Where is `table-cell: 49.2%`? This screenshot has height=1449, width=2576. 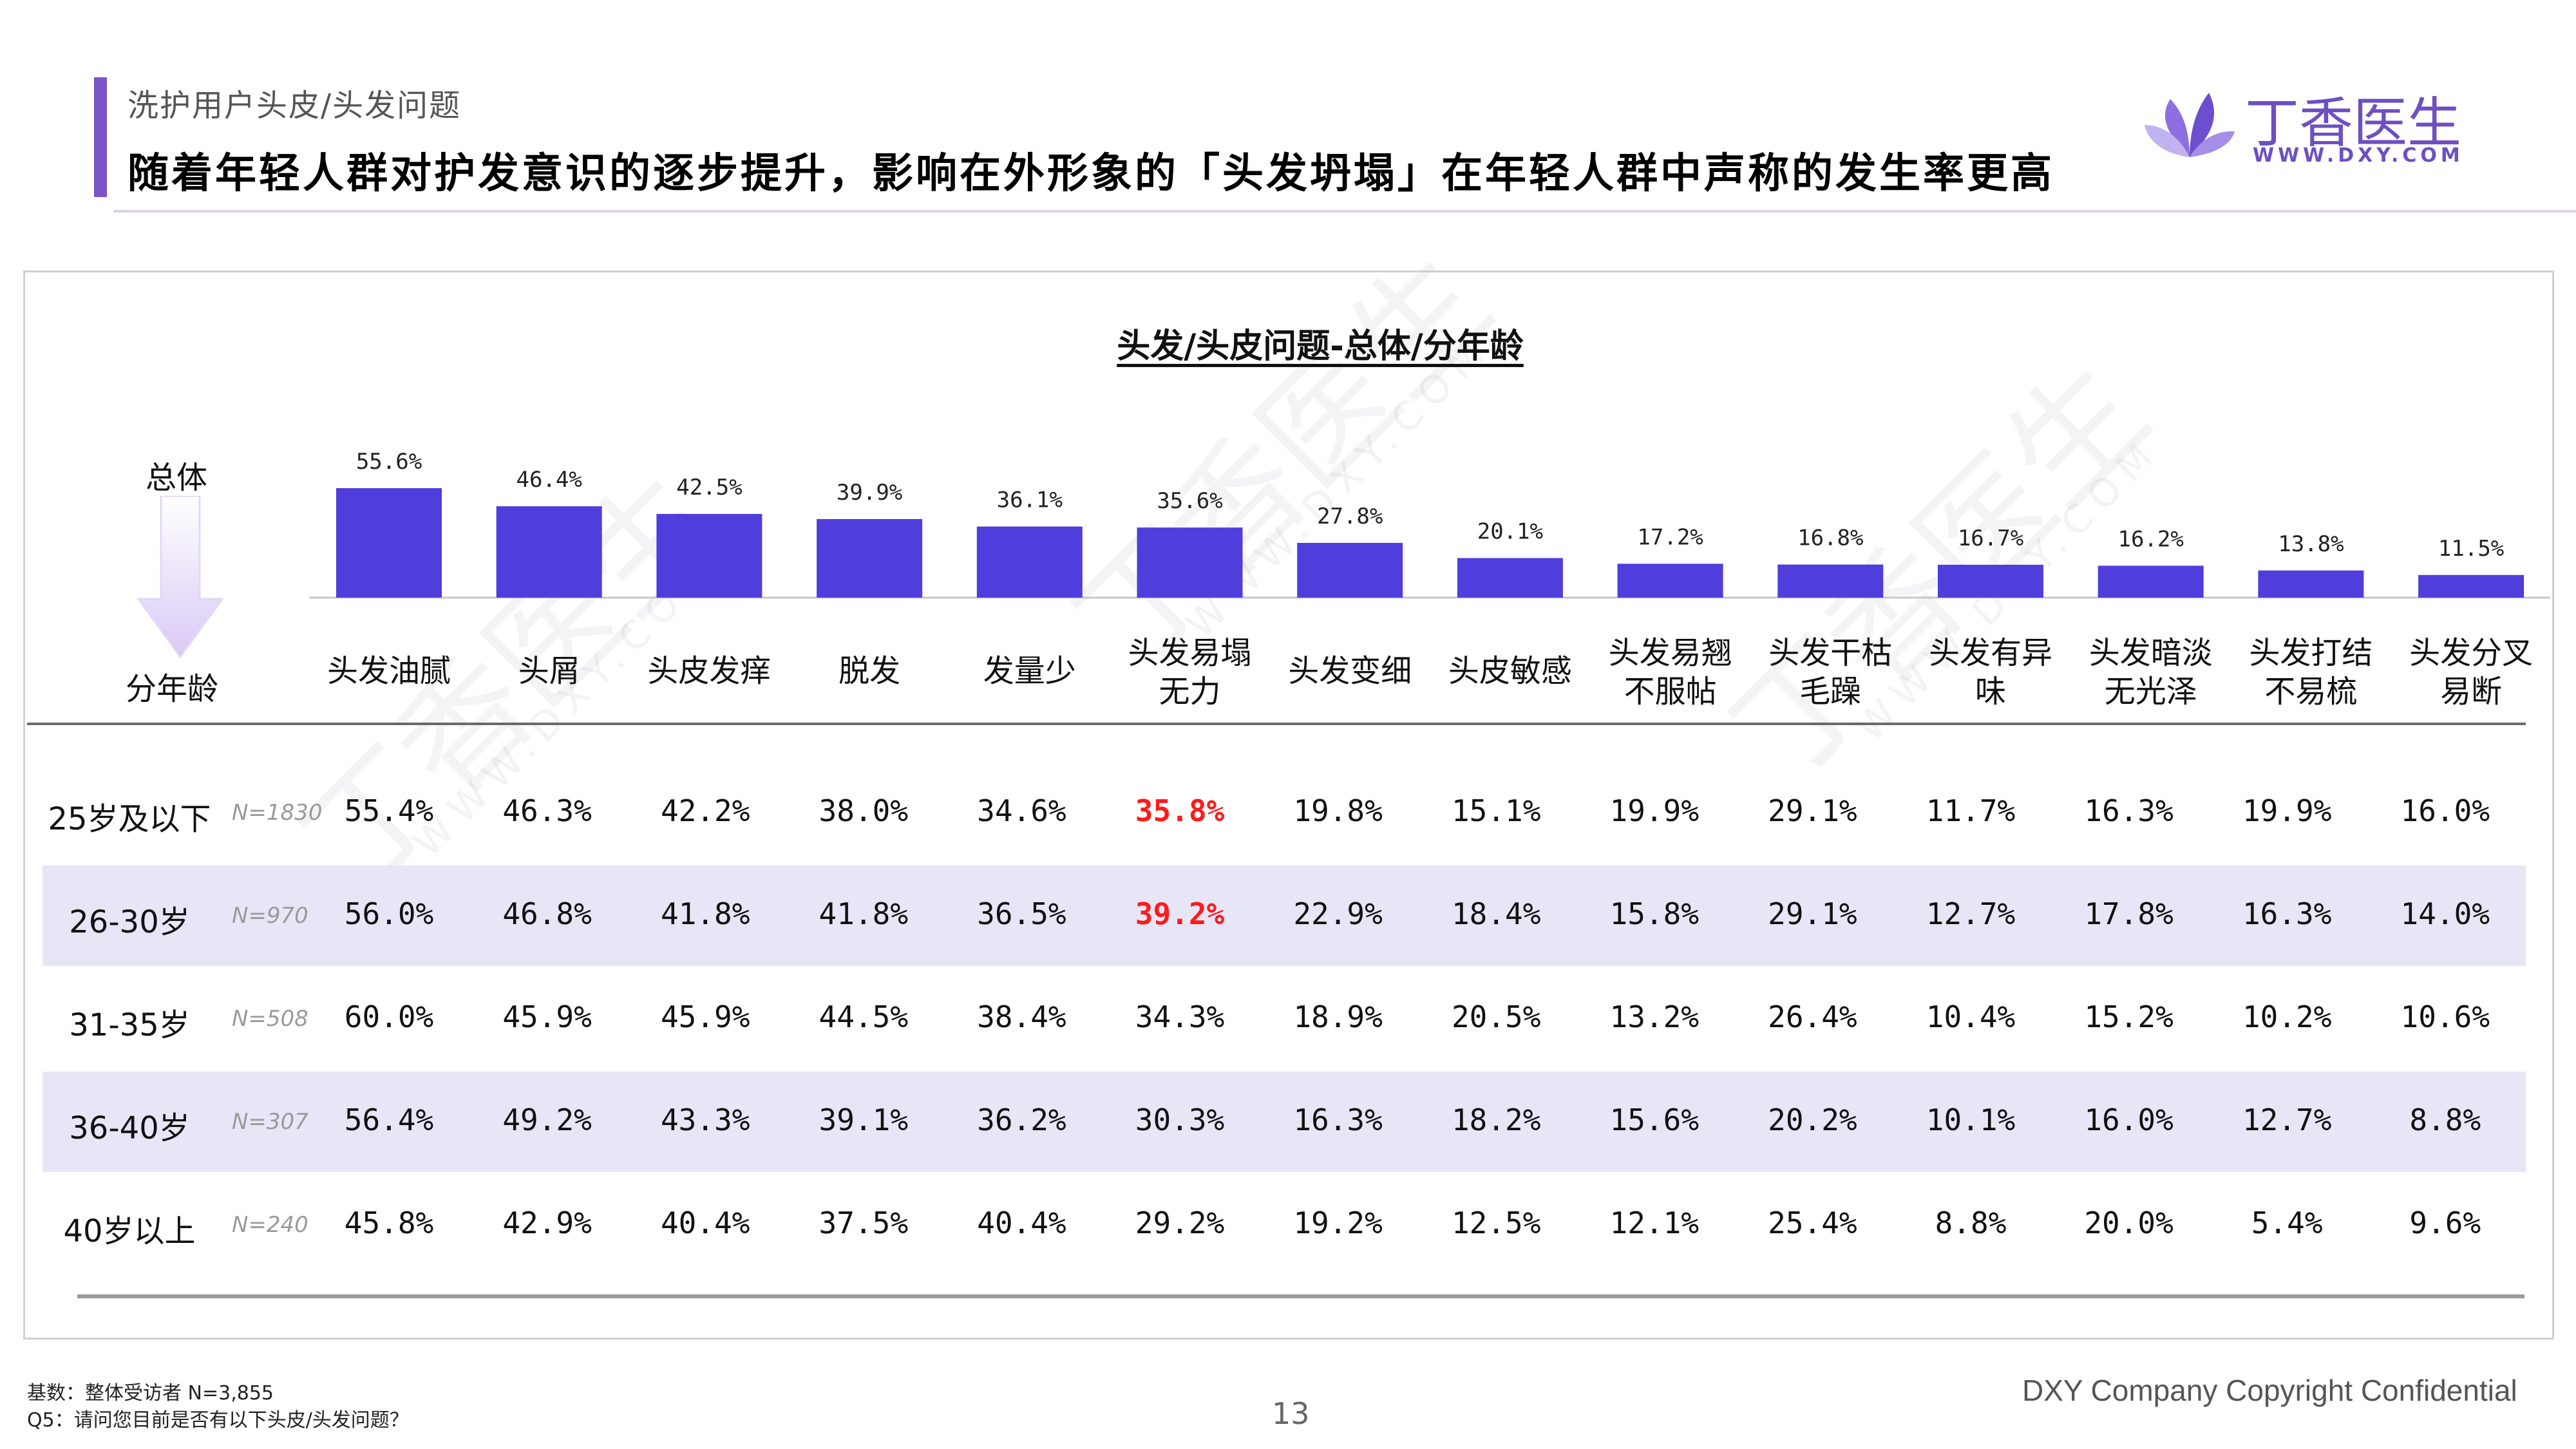
table-cell: 49.2% is located at coordinates (547, 1120).